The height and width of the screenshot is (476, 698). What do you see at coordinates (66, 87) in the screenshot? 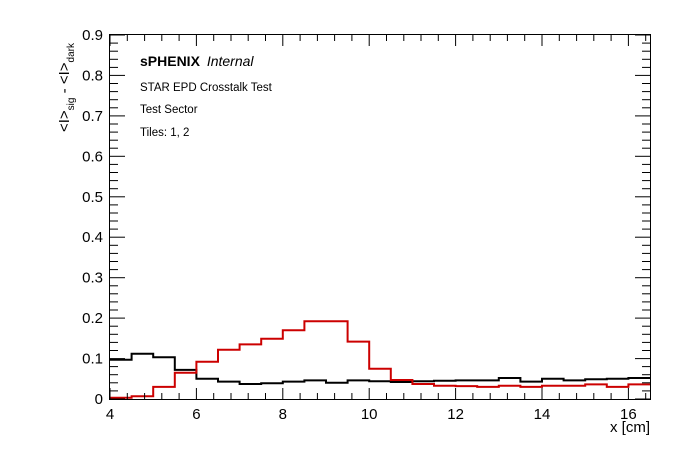
I see `y-axis-title: <I>sig - <I>dark` at bounding box center [66, 87].